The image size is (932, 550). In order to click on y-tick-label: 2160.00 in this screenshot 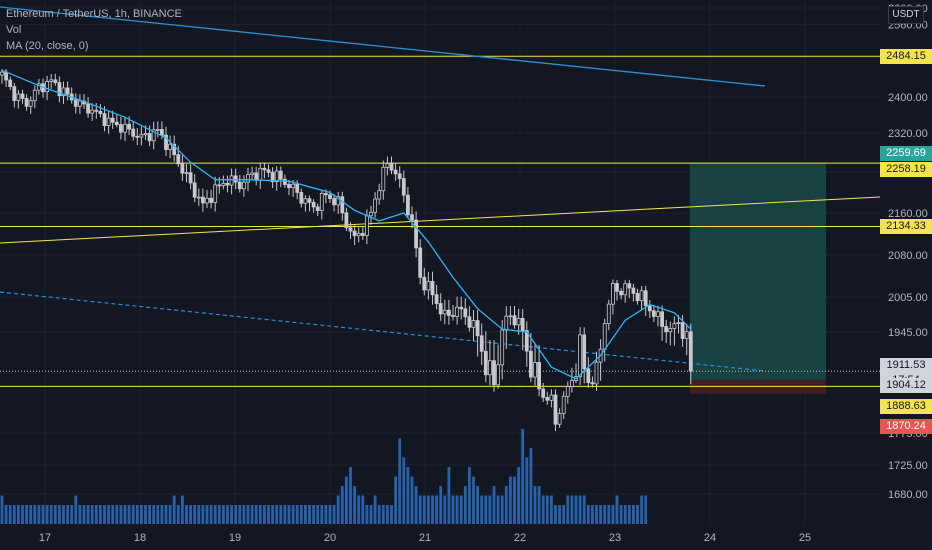, I will do `click(908, 214)`.